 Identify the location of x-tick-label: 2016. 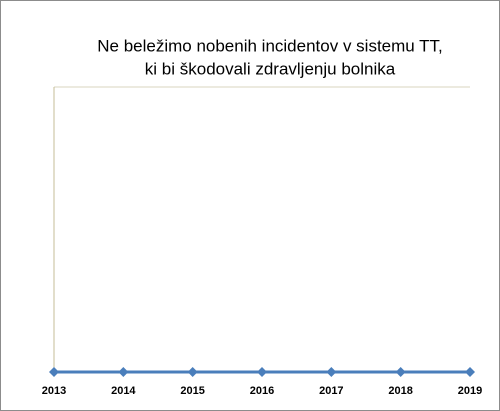
(262, 391).